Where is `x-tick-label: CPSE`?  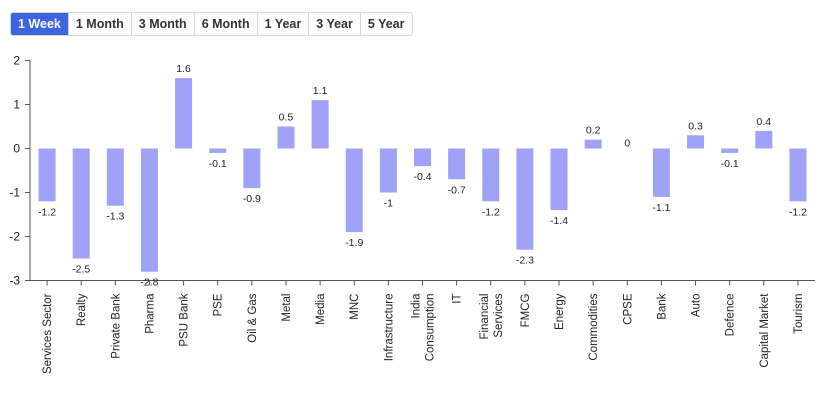 x-tick-label: CPSE is located at coordinates (628, 309).